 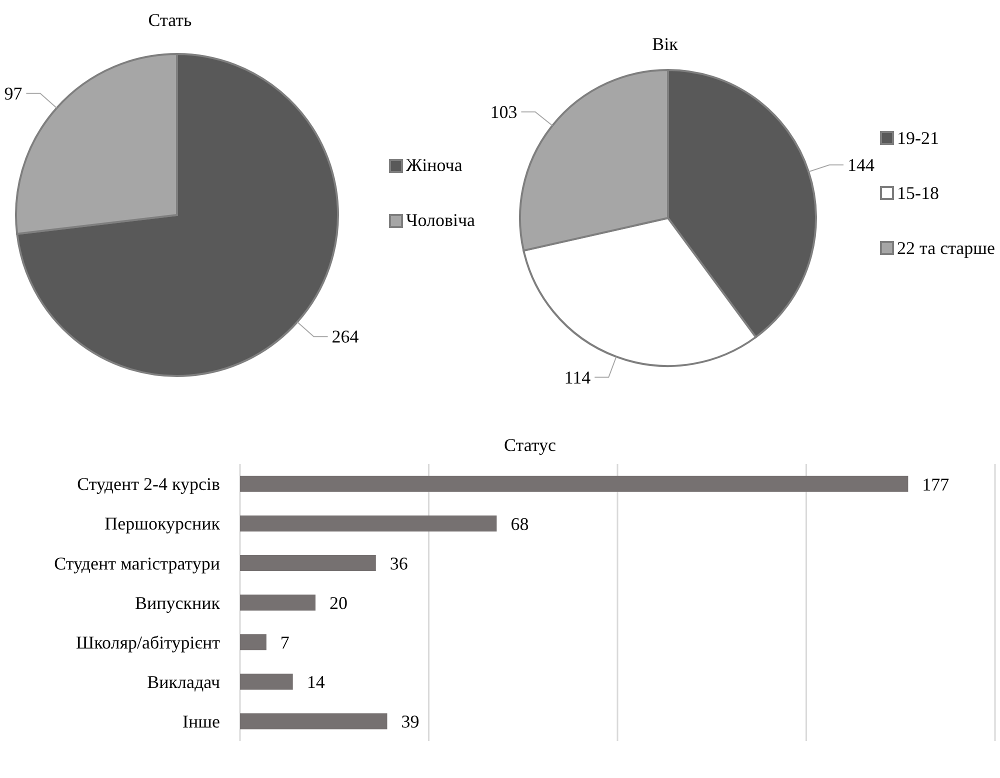 I want to click on data-label: 144, so click(x=860, y=164).